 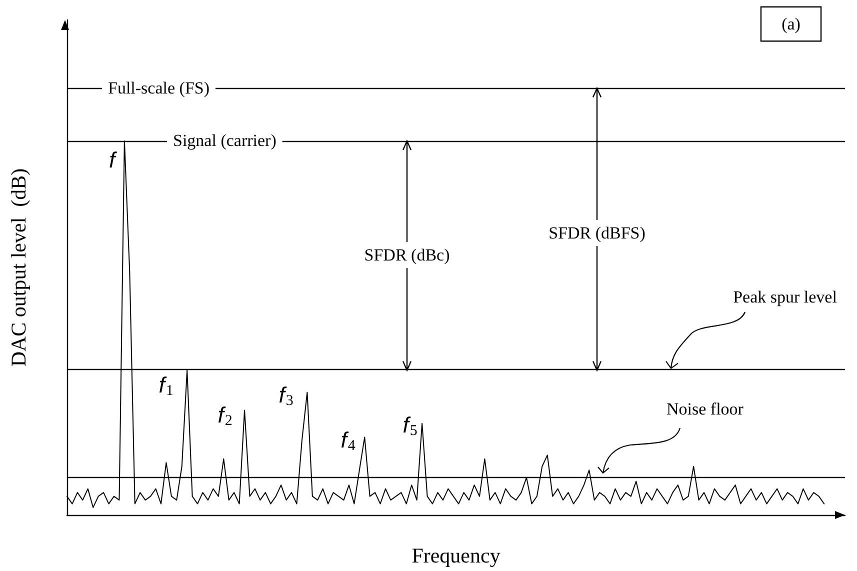 I want to click on x-axis-title: Frequency, so click(x=456, y=556).